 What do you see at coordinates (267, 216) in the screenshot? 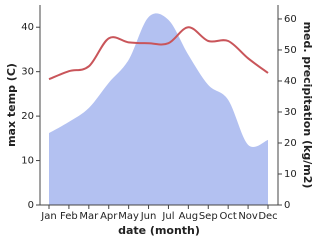
I see `x-tick-label: Dec` at bounding box center [267, 216].